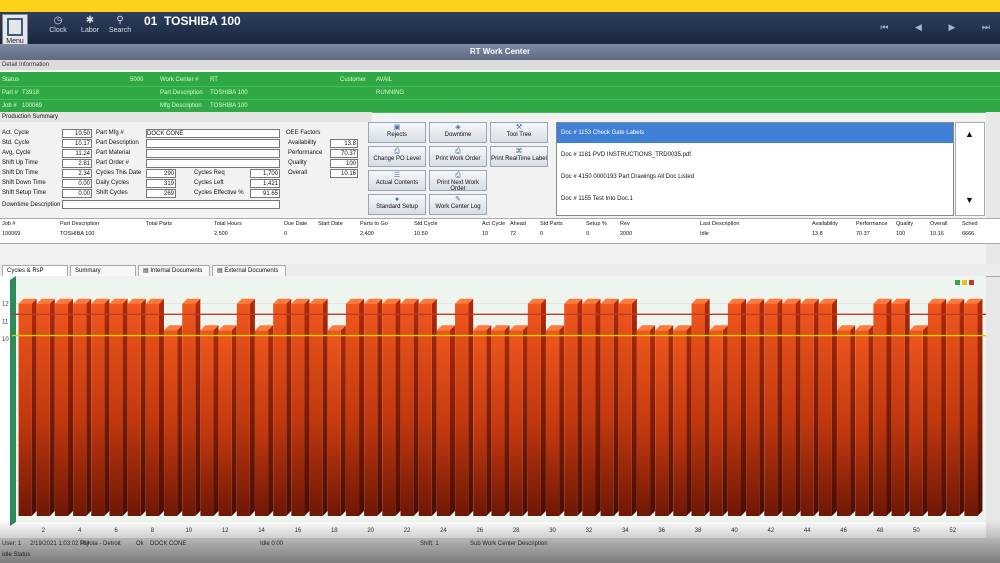  I want to click on info-value: TOSHIBA 100, so click(229, 106).